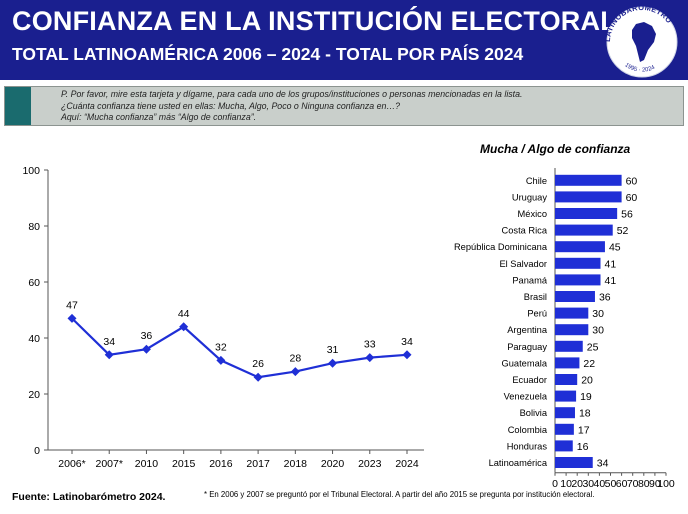 The width and height of the screenshot is (688, 514). Describe the element at coordinates (527, 446) in the screenshot. I see `bar-category-label: Honduras` at that location.